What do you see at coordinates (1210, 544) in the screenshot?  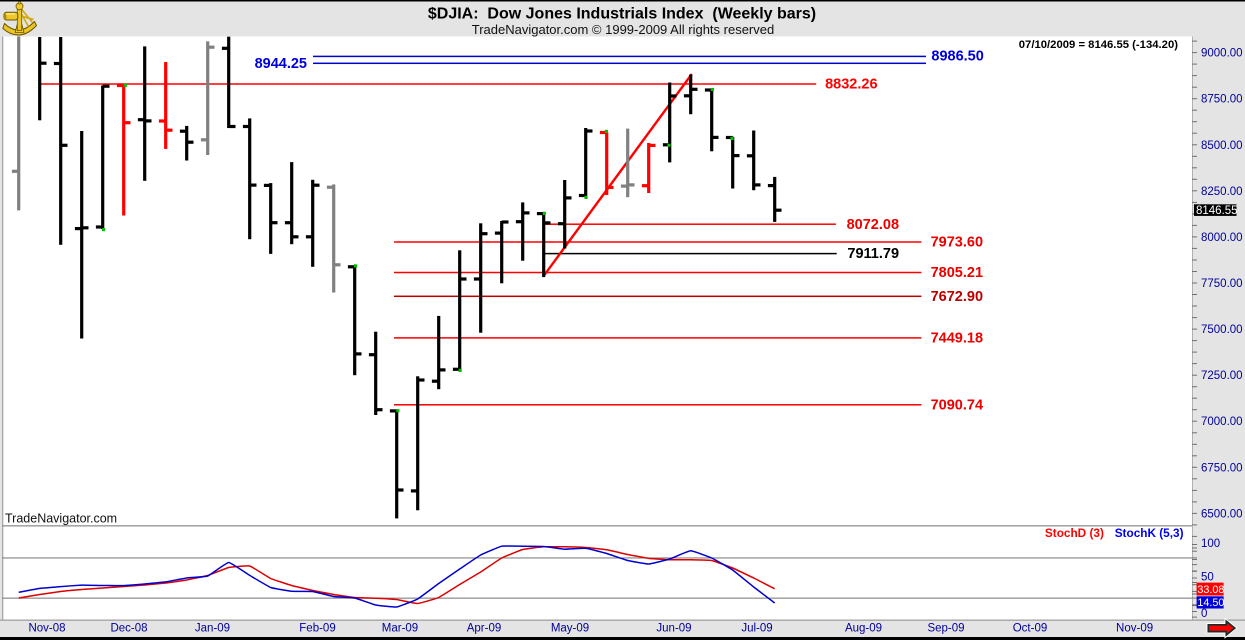 I see `svg-text: 100` at bounding box center [1210, 544].